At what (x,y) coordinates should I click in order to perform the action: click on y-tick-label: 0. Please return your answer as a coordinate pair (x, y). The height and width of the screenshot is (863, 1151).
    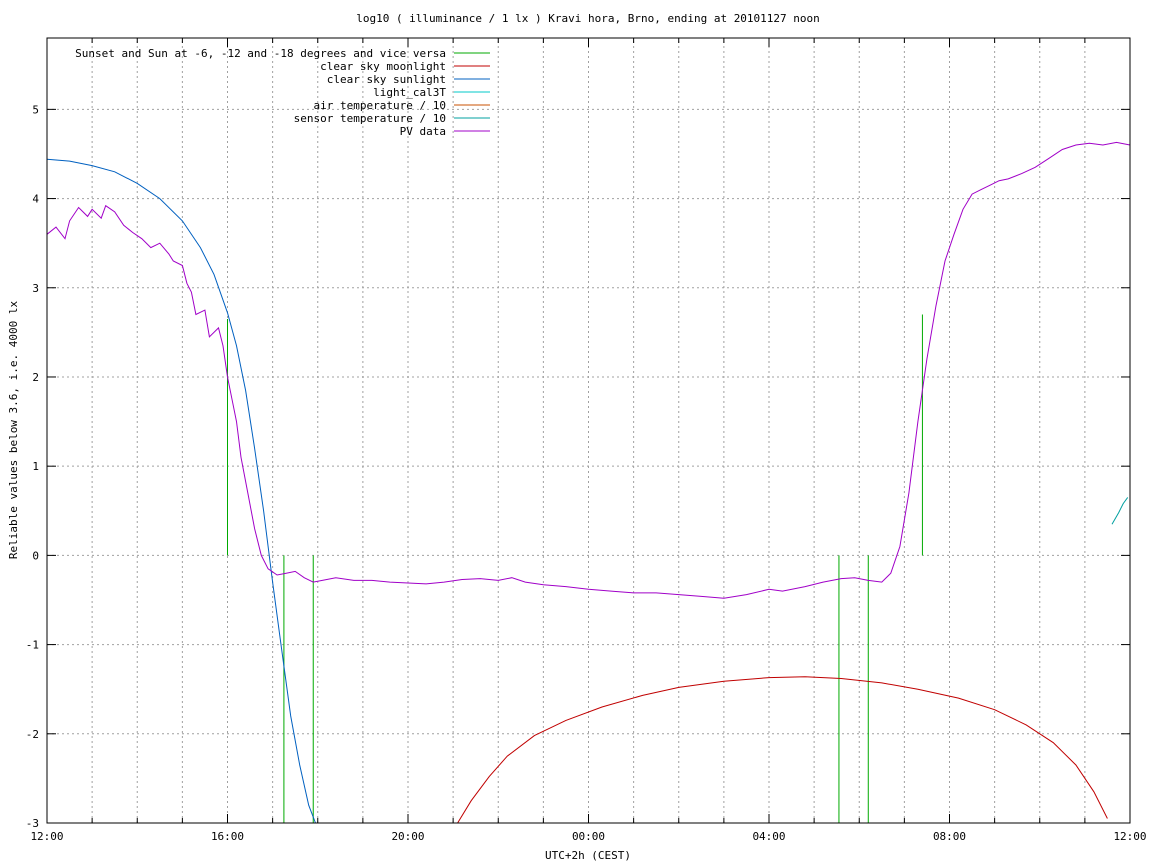
    Looking at the image, I should click on (35, 555).